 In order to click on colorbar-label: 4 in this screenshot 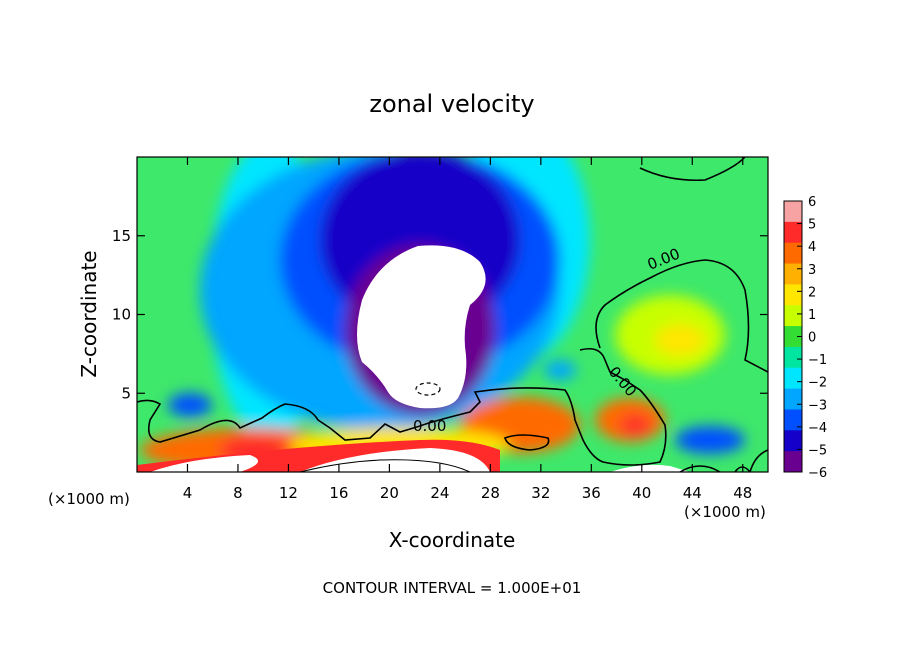, I will do `click(812, 247)`.